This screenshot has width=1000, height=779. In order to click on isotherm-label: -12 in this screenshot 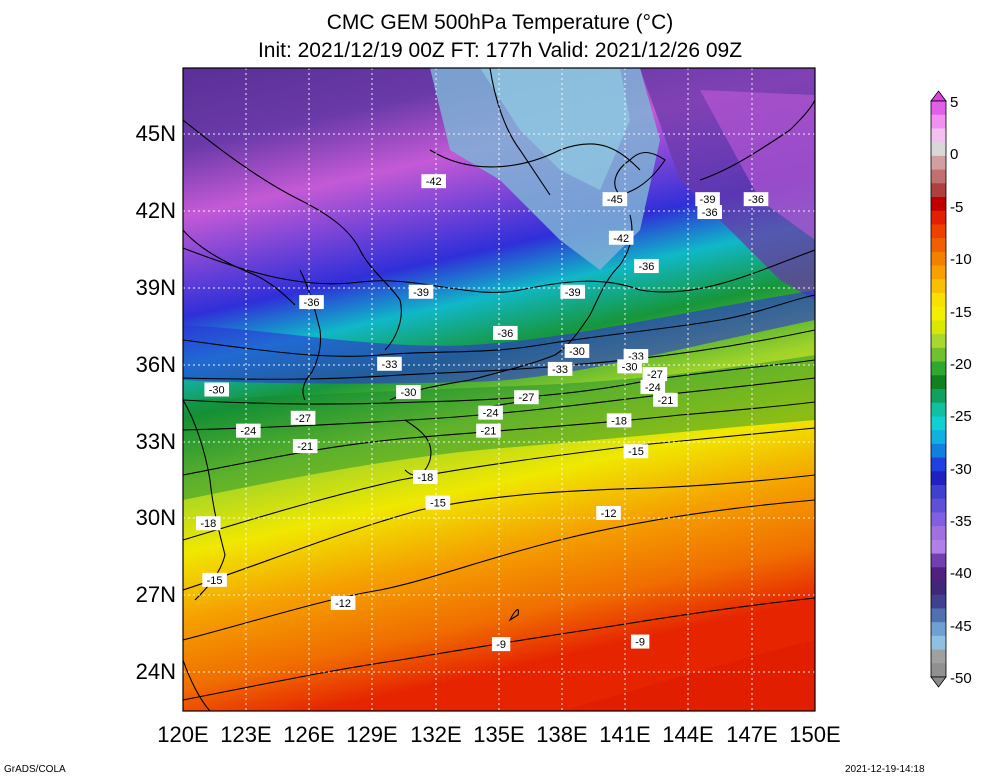, I will do `click(608, 512)`.